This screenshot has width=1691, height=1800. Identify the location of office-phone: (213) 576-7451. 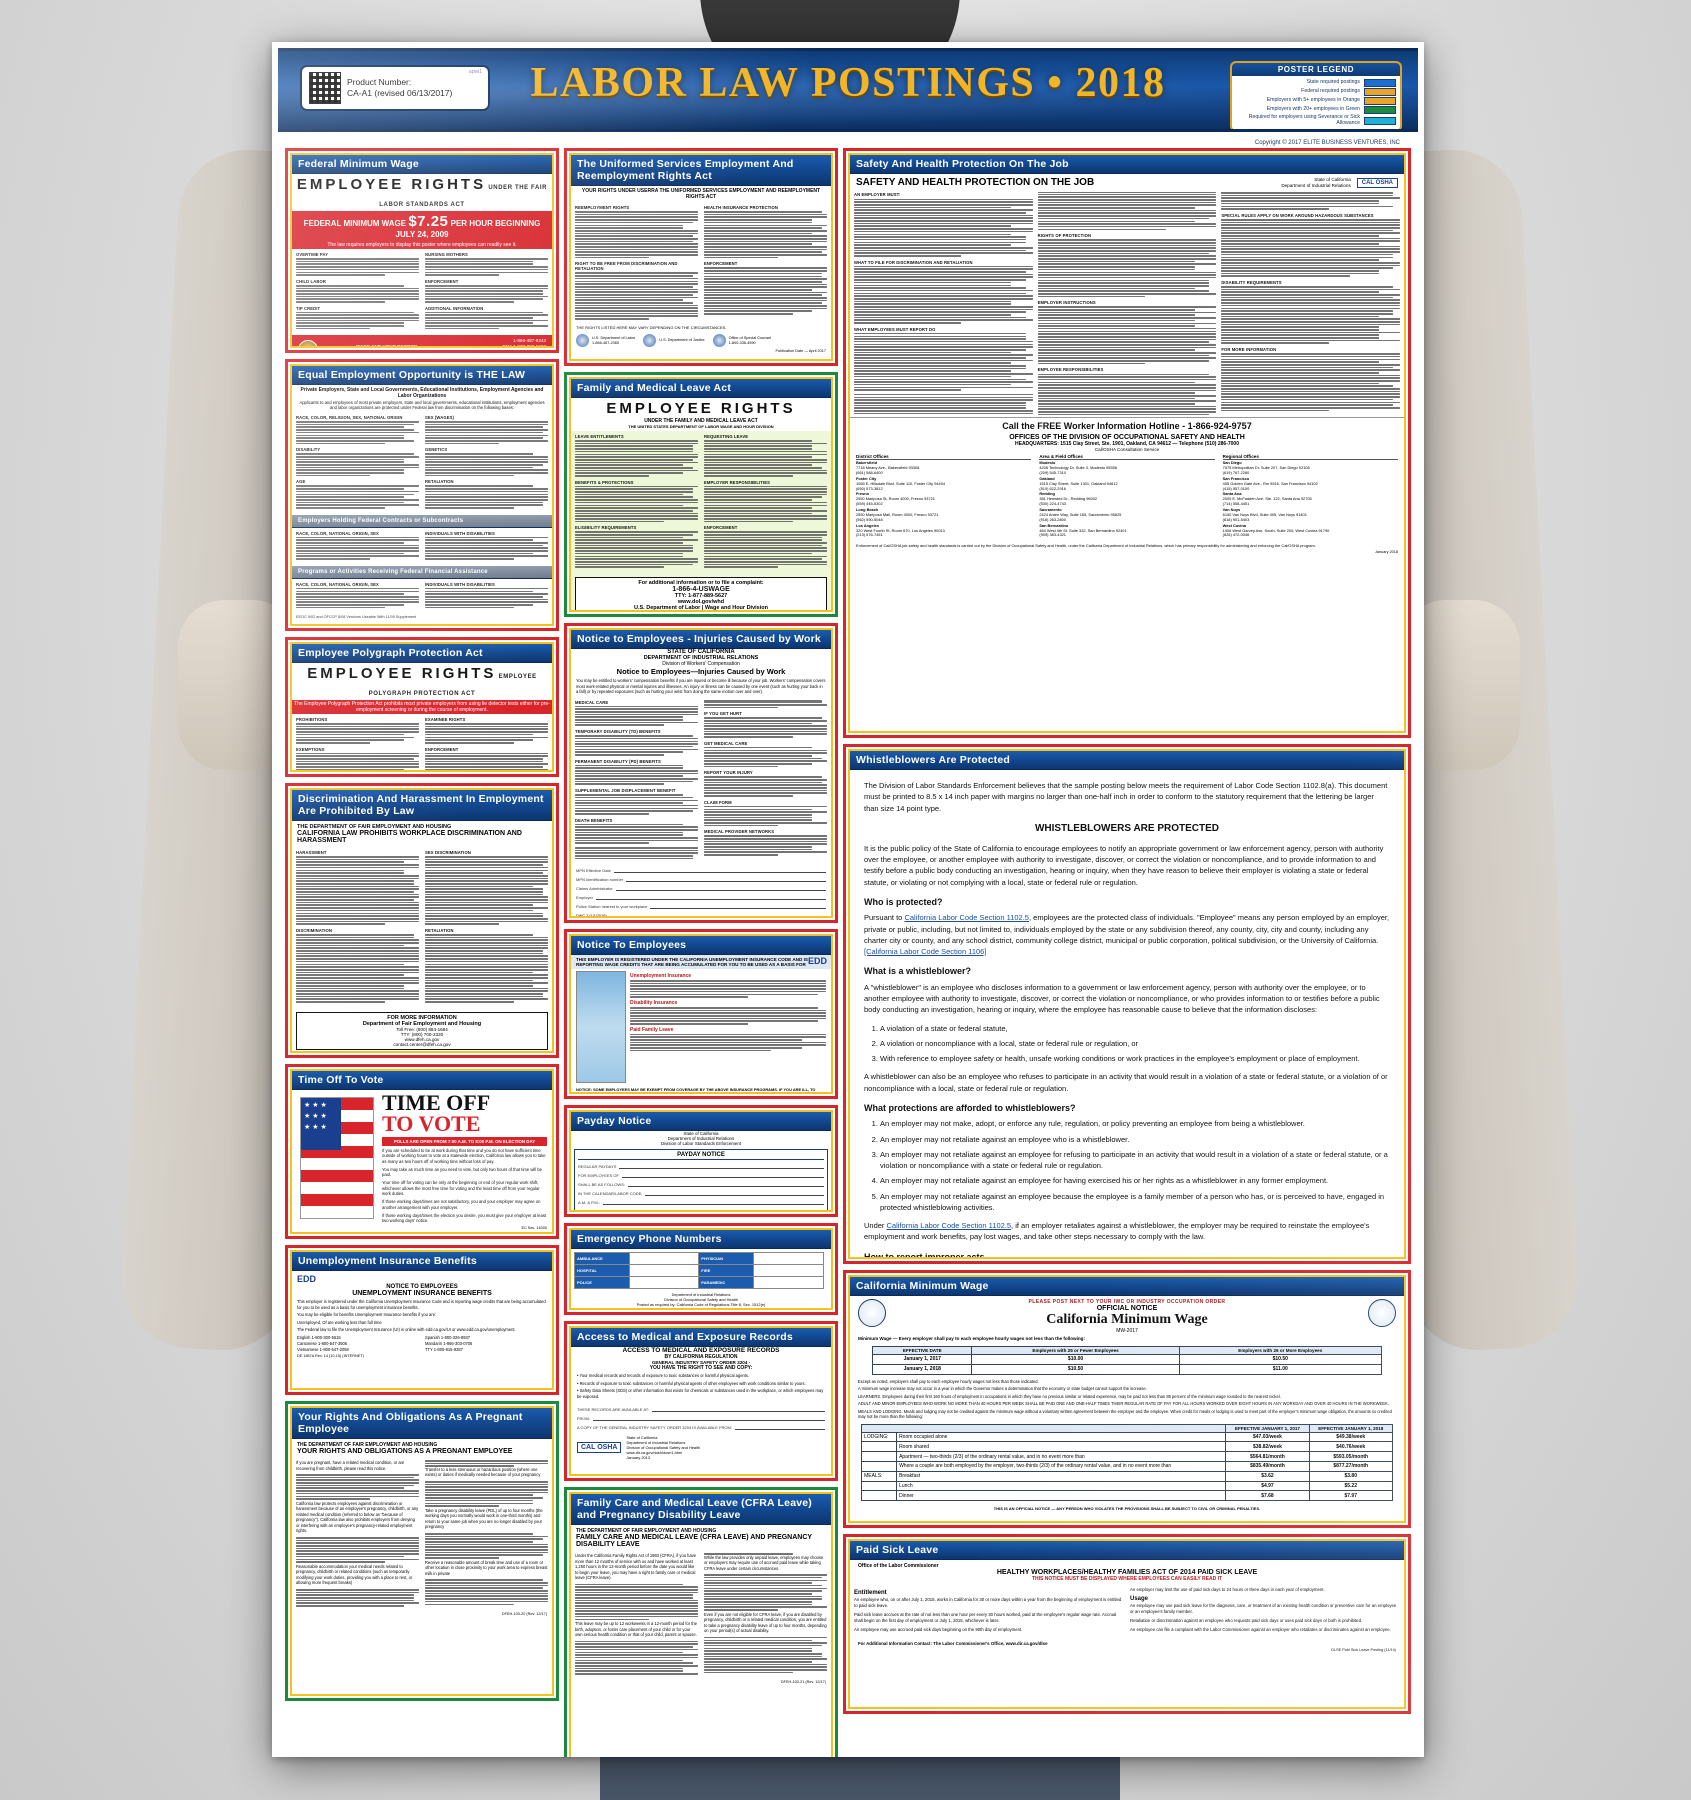
(869, 535).